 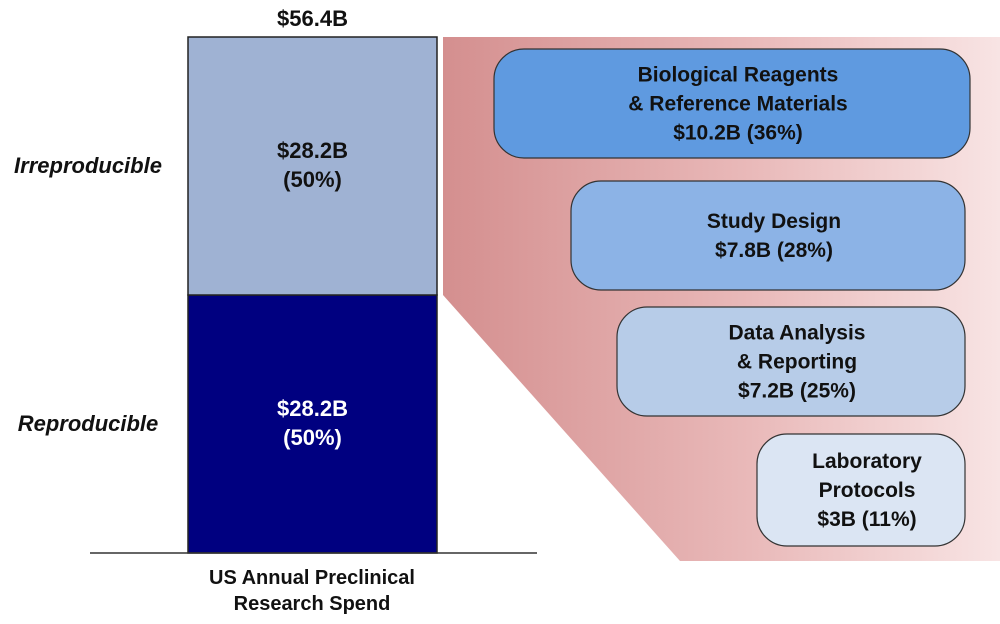 What do you see at coordinates (738, 75) in the screenshot?
I see `breakdown-box-label-line: Biological Reagents` at bounding box center [738, 75].